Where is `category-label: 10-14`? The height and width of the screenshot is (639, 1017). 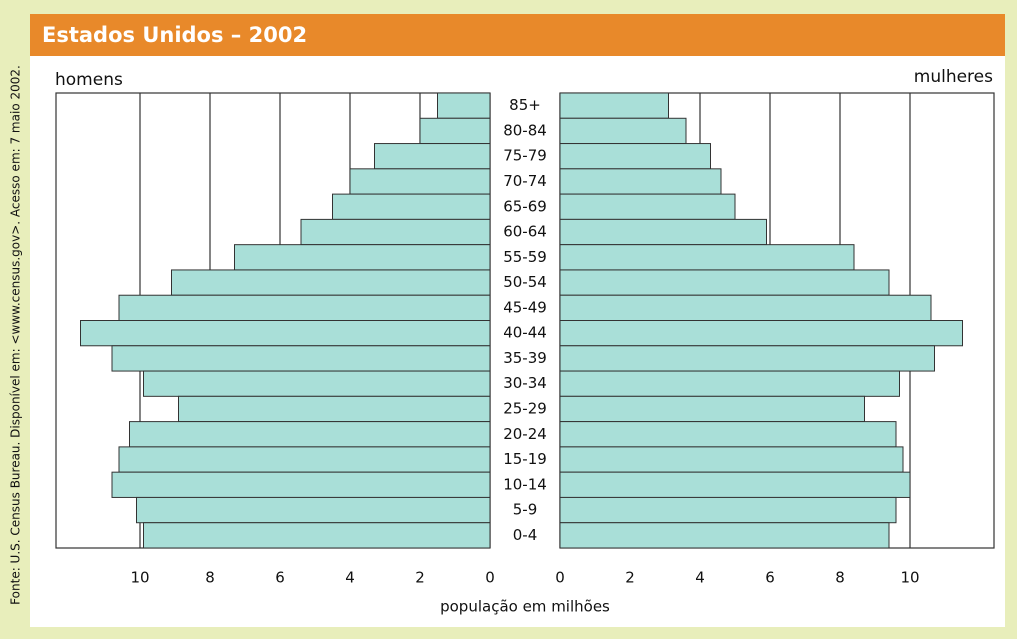
category-label: 10-14 is located at coordinates (525, 484).